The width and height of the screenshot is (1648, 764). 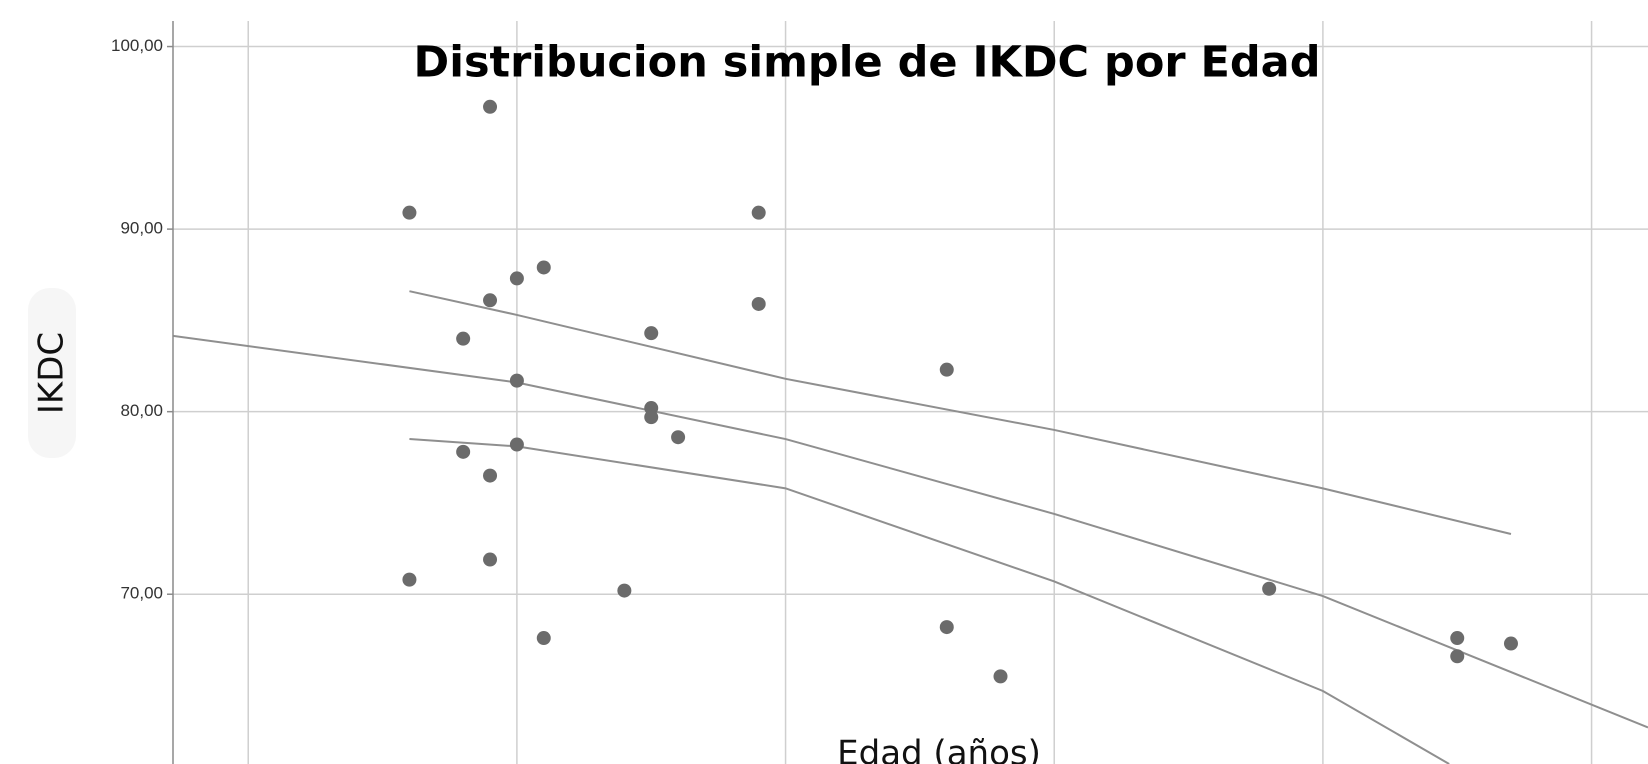 I want to click on y-tick-label: 90,00, so click(x=141, y=228).